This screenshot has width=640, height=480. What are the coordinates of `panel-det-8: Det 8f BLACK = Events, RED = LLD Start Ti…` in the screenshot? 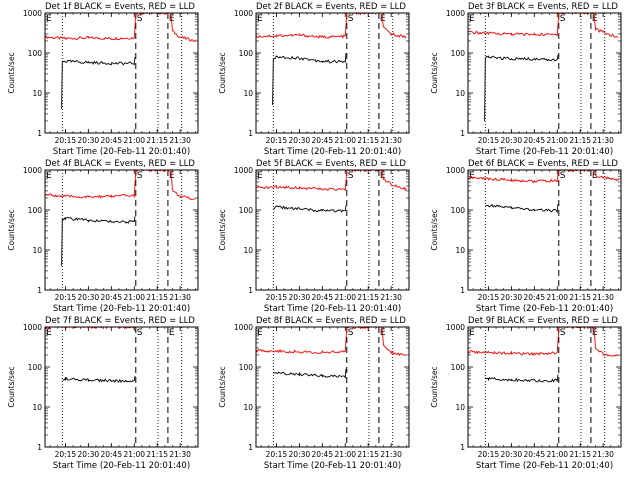 It's located at (314, 393).